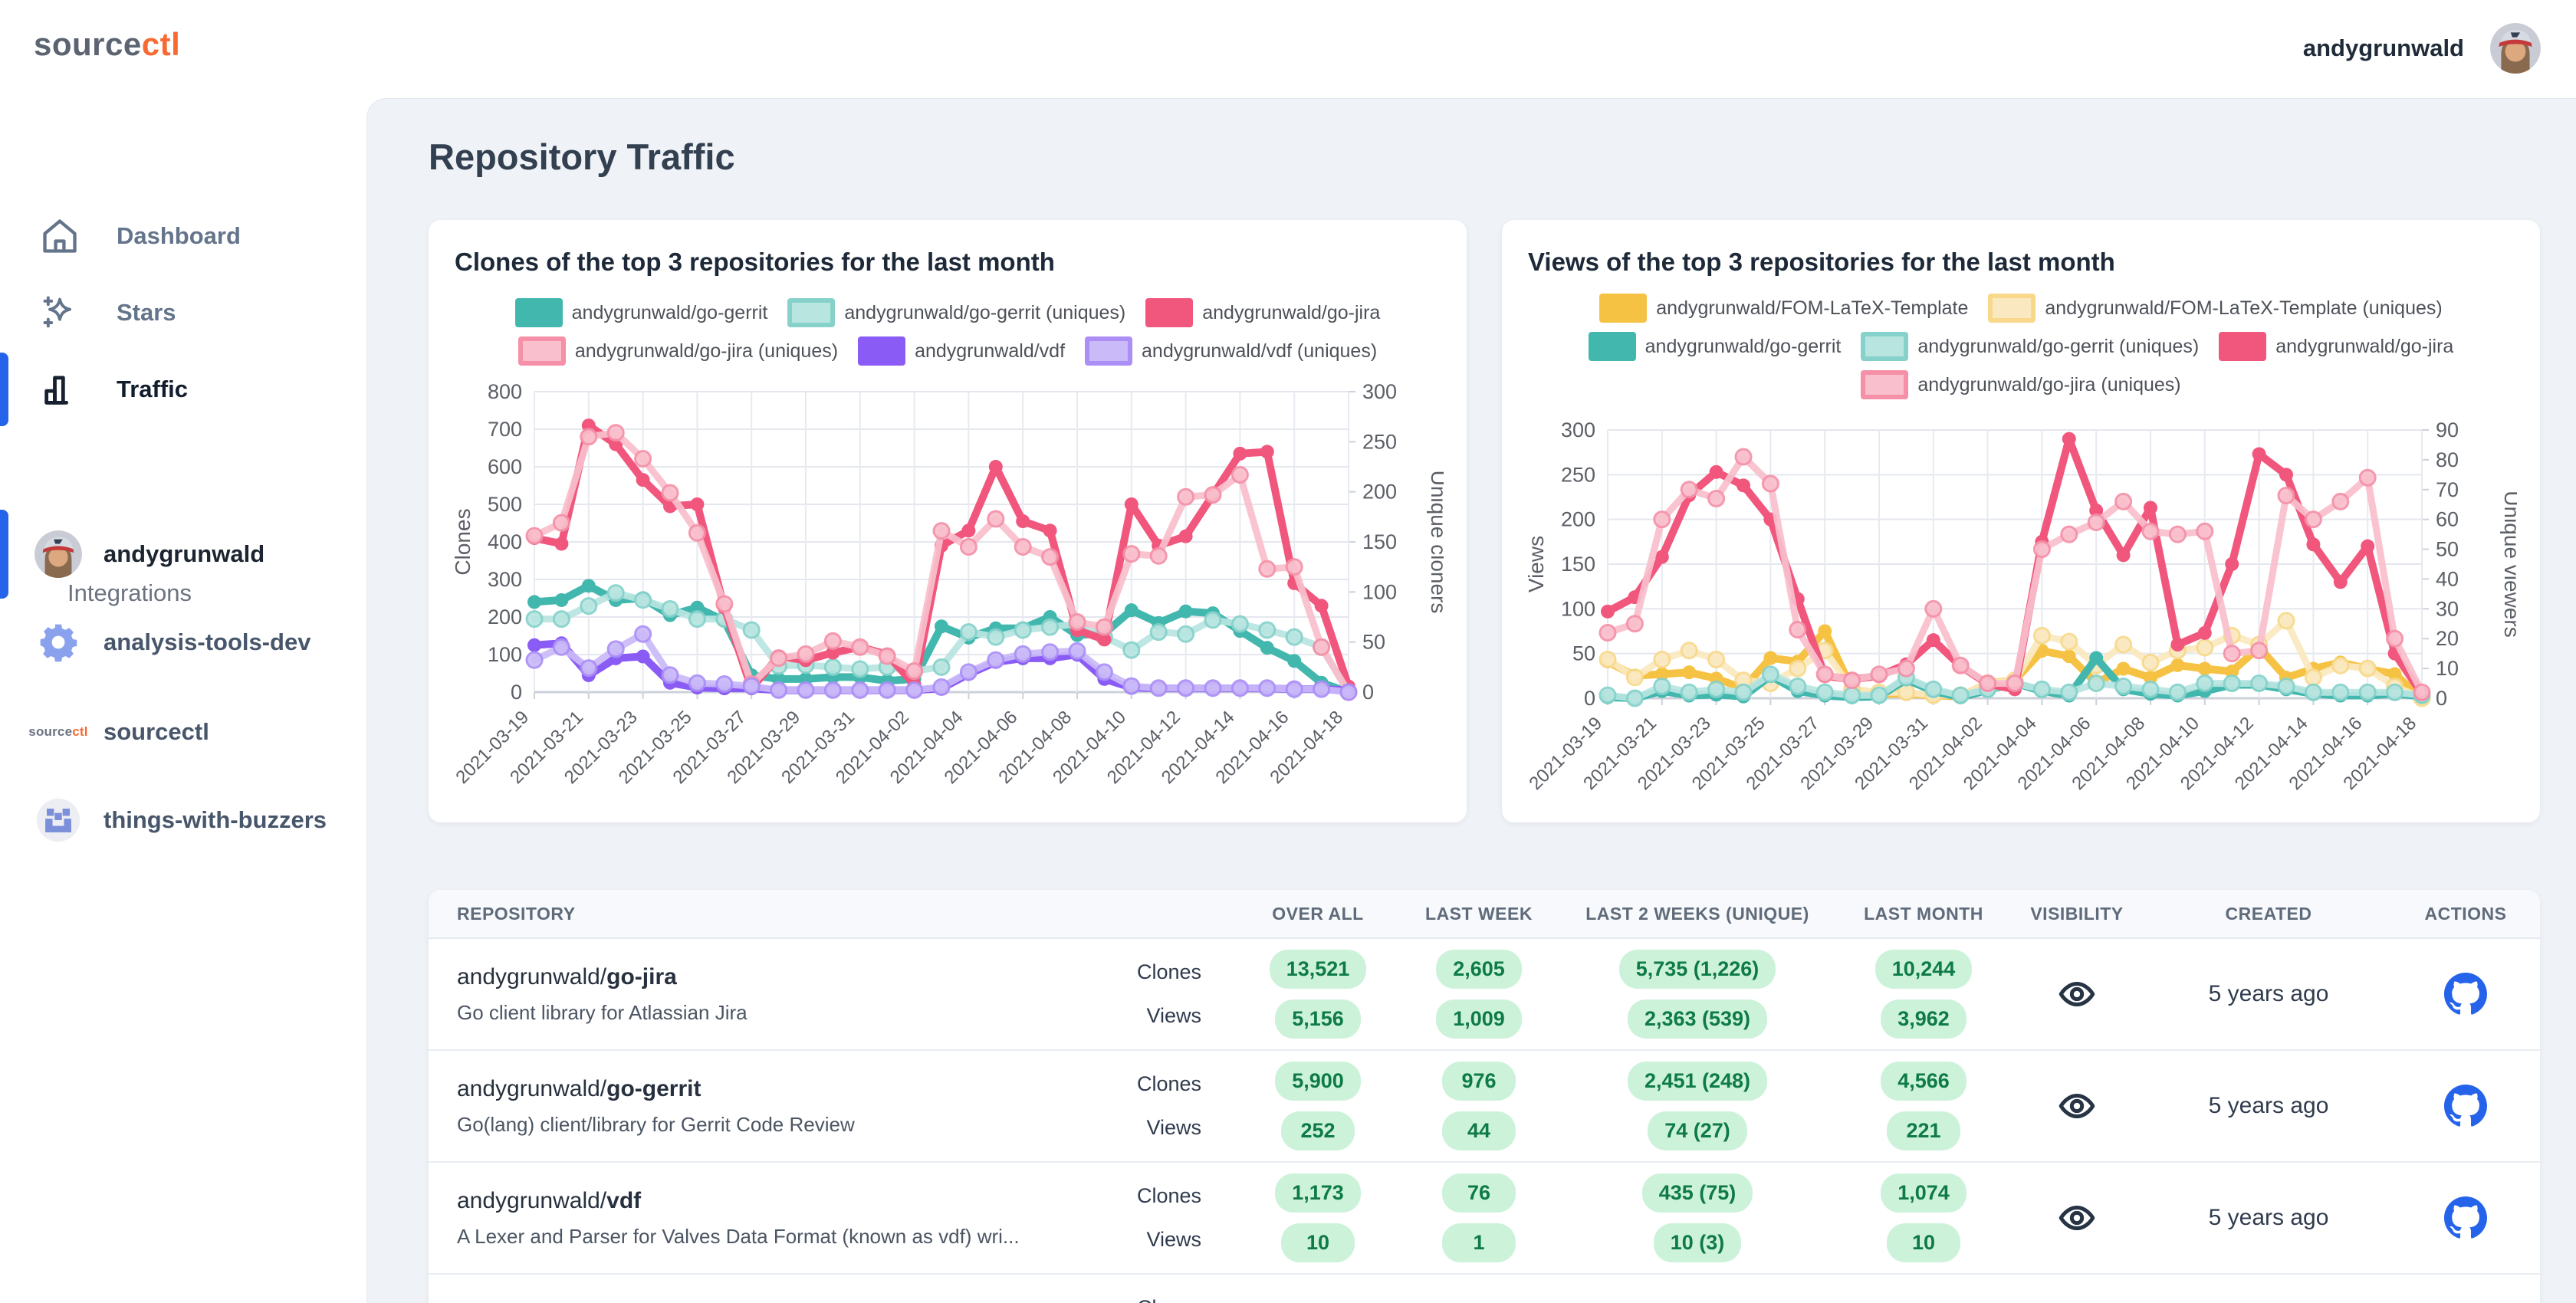 The image size is (2576, 1303). What do you see at coordinates (1924, 970) in the screenshot?
I see `stat-badge: 10,244` at bounding box center [1924, 970].